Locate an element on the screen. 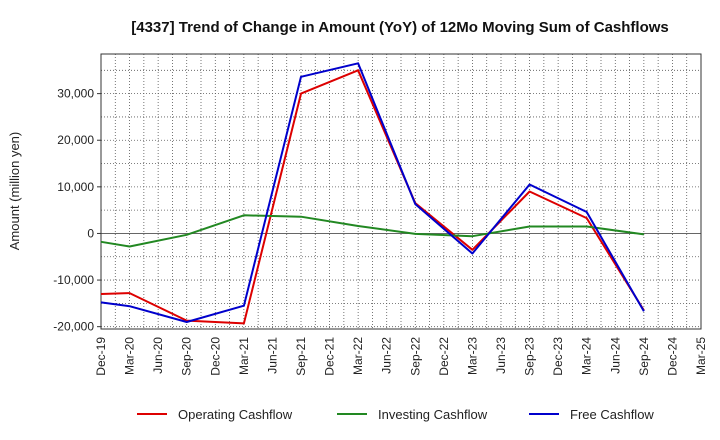 The width and height of the screenshot is (720, 440). y-tick-label: -20,000 is located at coordinates (73, 327).